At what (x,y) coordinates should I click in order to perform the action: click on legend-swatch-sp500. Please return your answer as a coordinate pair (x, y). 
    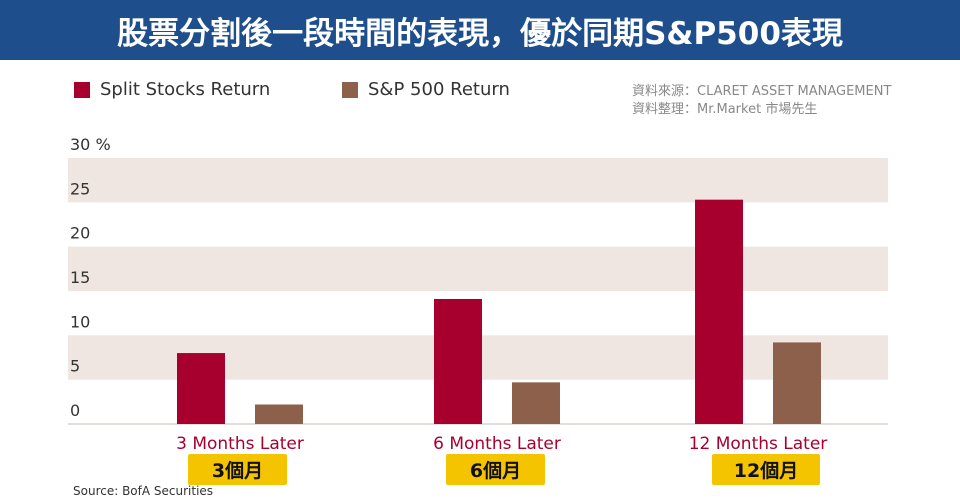
    Looking at the image, I should click on (350, 89).